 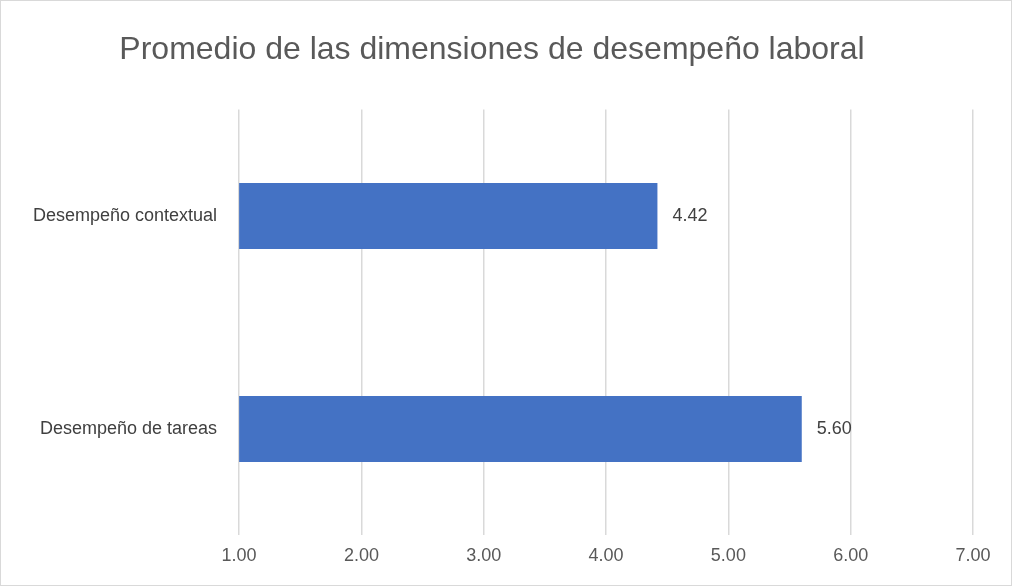 I want to click on x-tick-label: 2.00, so click(x=361, y=555).